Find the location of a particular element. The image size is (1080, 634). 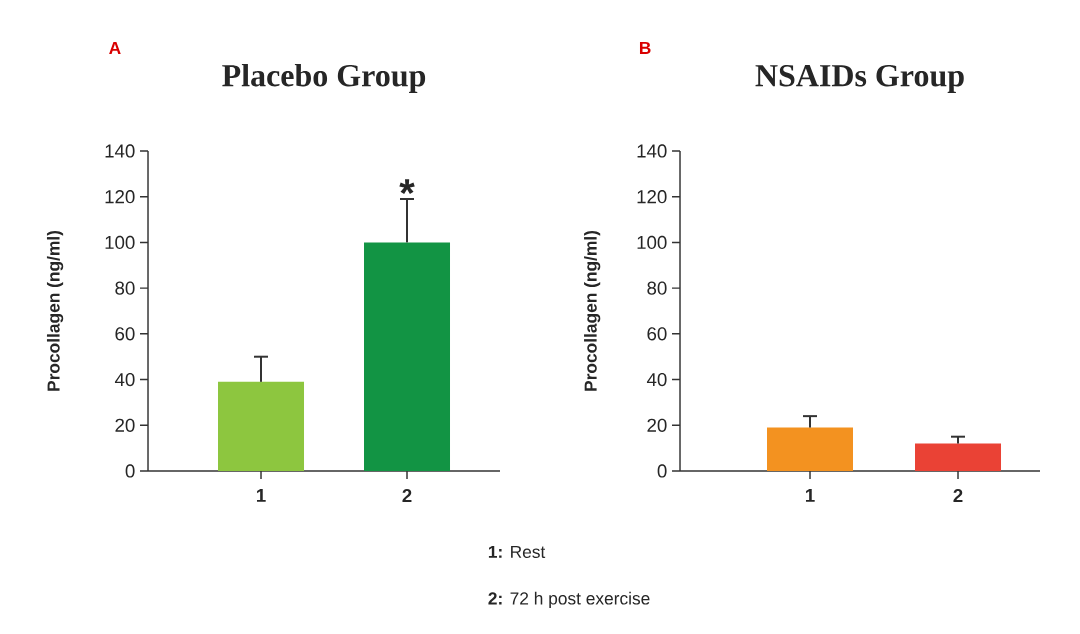

annotation: * is located at coordinates (407, 187).